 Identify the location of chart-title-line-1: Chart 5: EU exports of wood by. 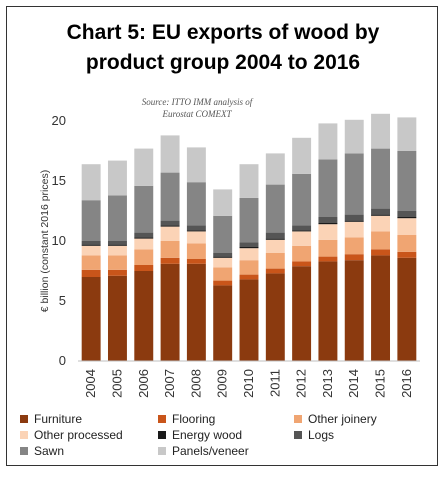
(223, 32).